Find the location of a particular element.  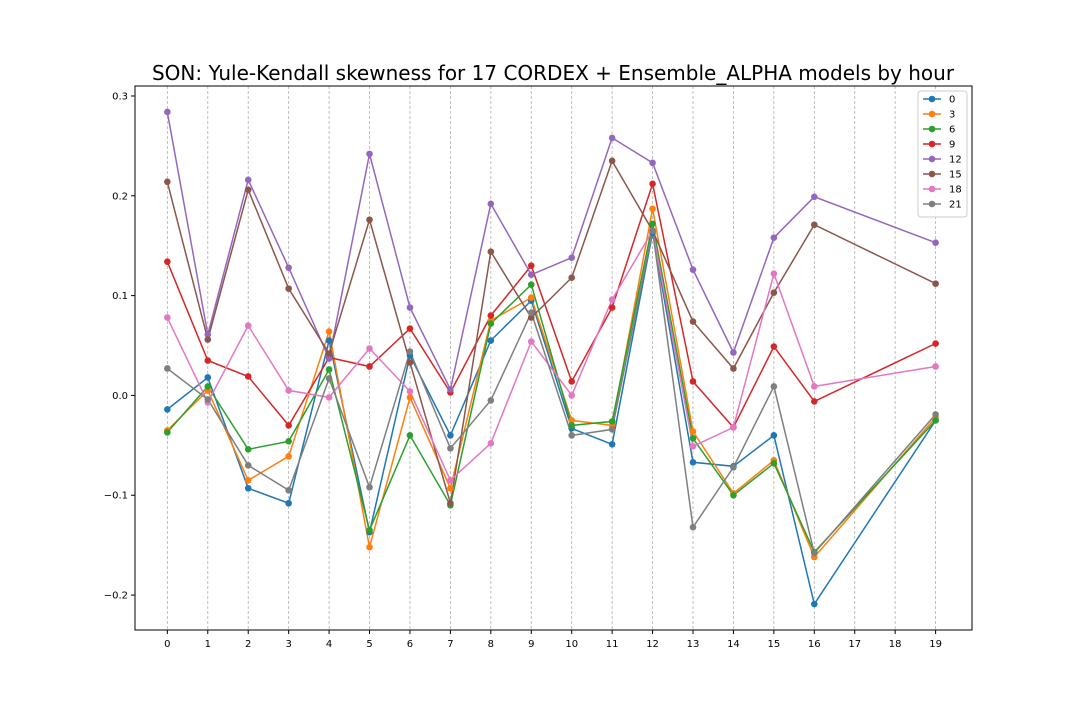

legend-label: 6 is located at coordinates (952, 130).